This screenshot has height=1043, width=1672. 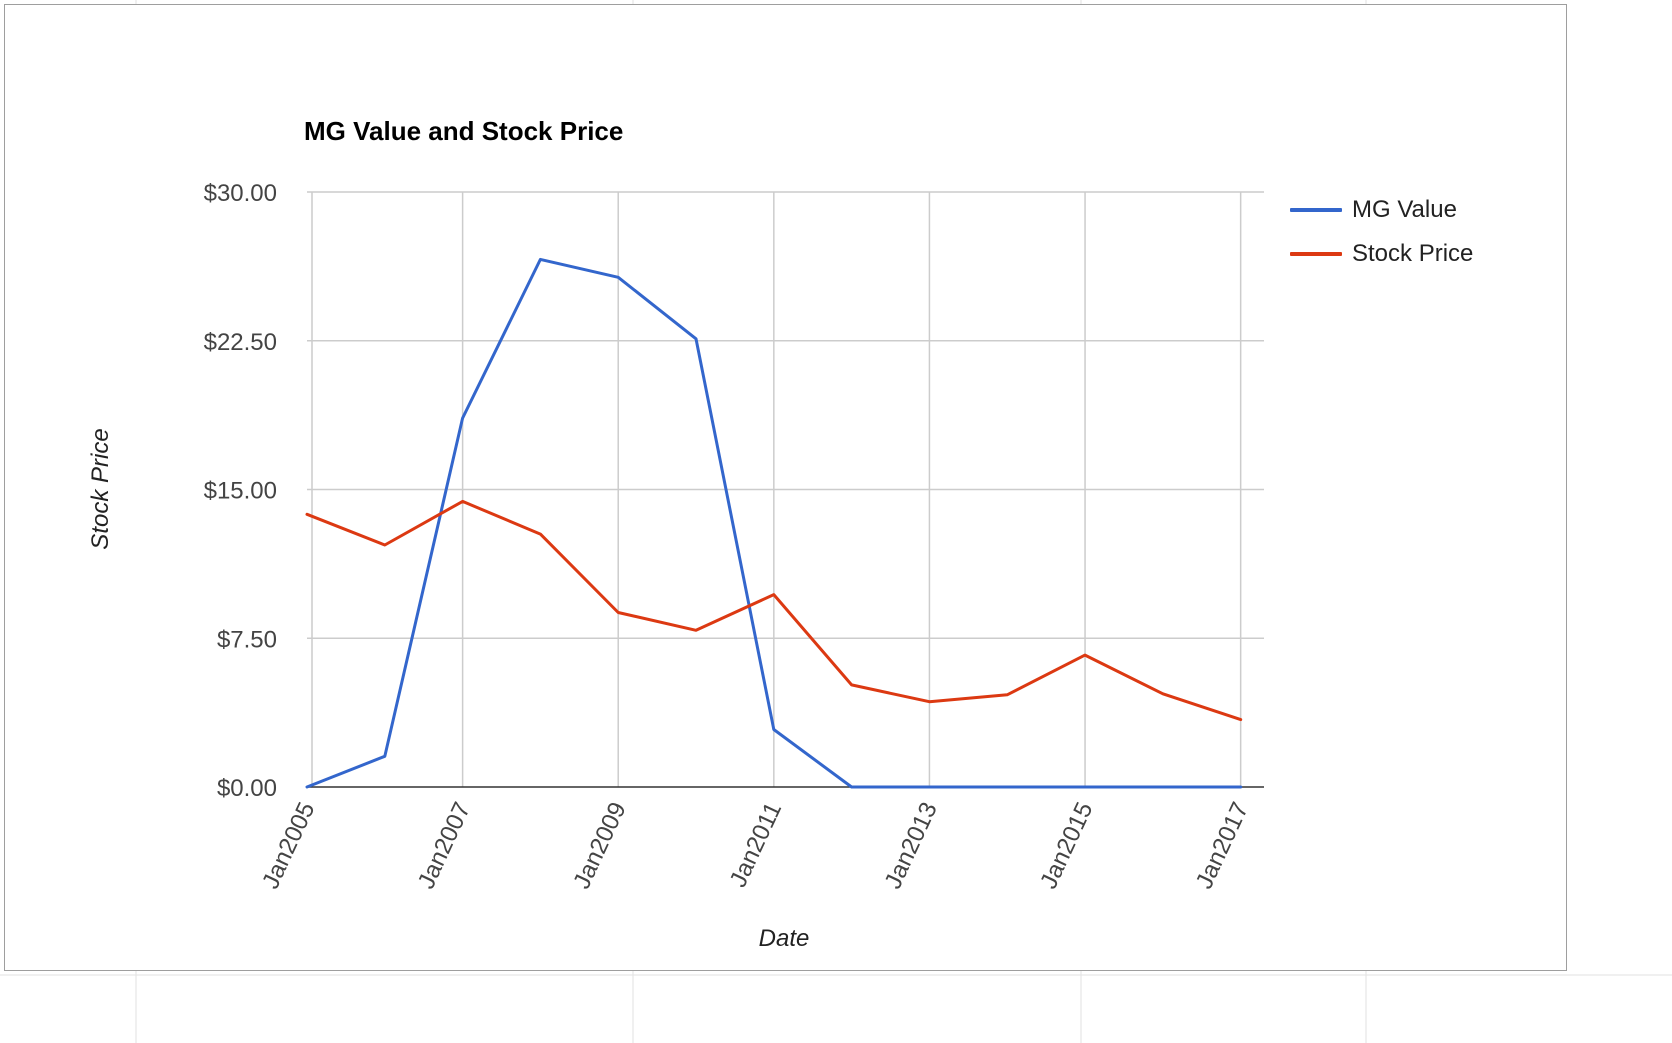 What do you see at coordinates (784, 938) in the screenshot?
I see `x-axis-label: Date` at bounding box center [784, 938].